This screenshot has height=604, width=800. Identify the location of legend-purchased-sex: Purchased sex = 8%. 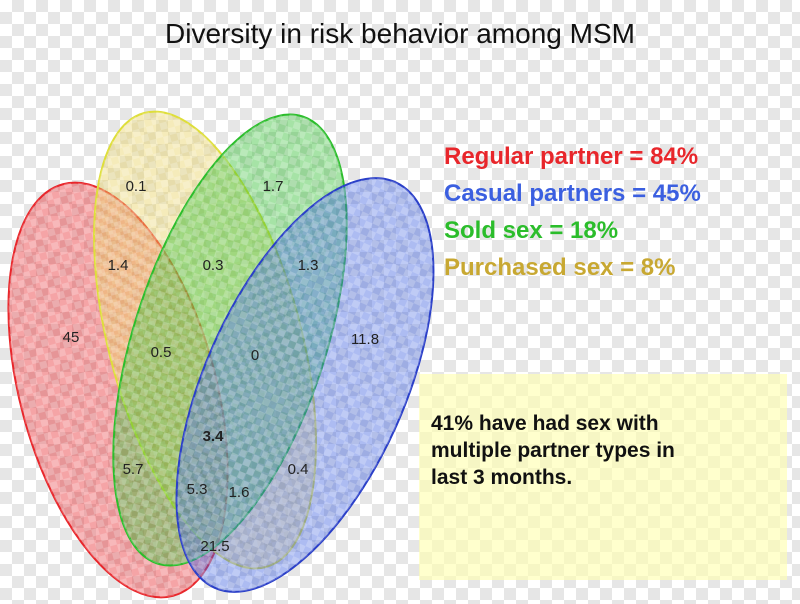
(560, 267).